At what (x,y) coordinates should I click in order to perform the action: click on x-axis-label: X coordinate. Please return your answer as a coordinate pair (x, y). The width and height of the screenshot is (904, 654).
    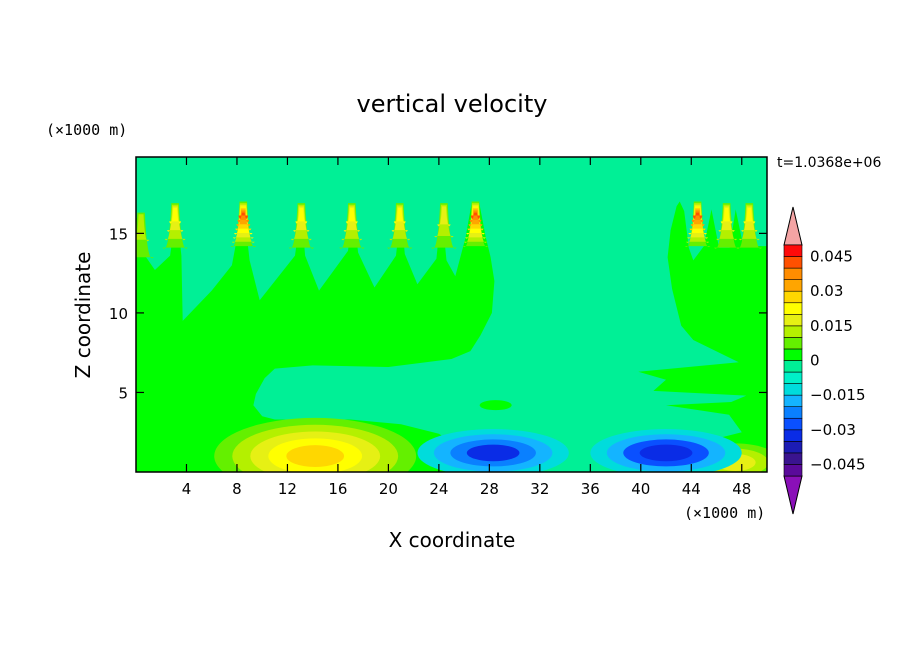
    Looking at the image, I should click on (452, 540).